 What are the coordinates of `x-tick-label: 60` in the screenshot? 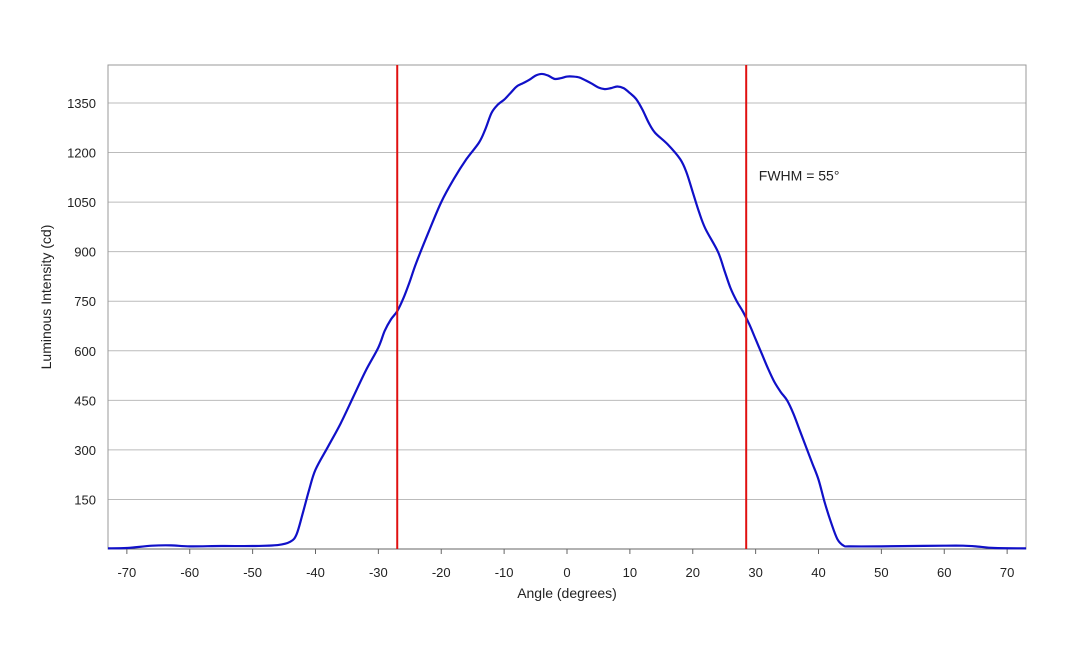 It's located at (944, 572).